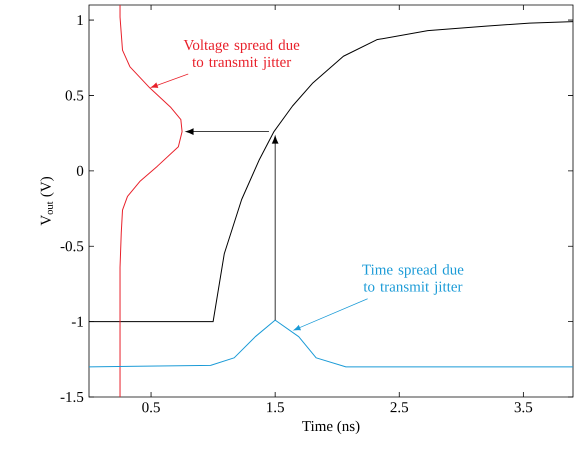  I want to click on y-tick-label: -1.5, so click(72, 397).